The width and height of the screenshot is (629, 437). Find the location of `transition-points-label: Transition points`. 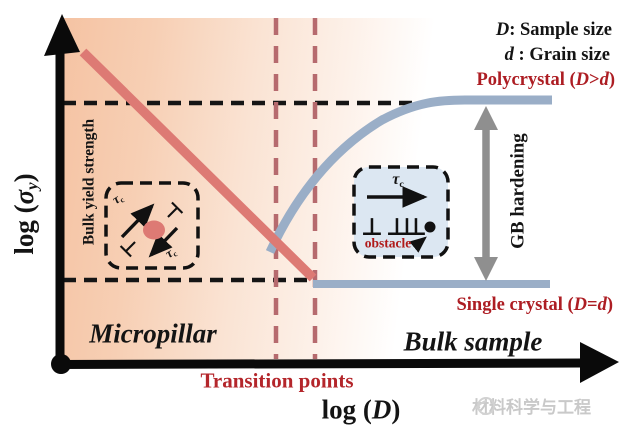

transition-points-label: Transition points is located at coordinates (277, 380).